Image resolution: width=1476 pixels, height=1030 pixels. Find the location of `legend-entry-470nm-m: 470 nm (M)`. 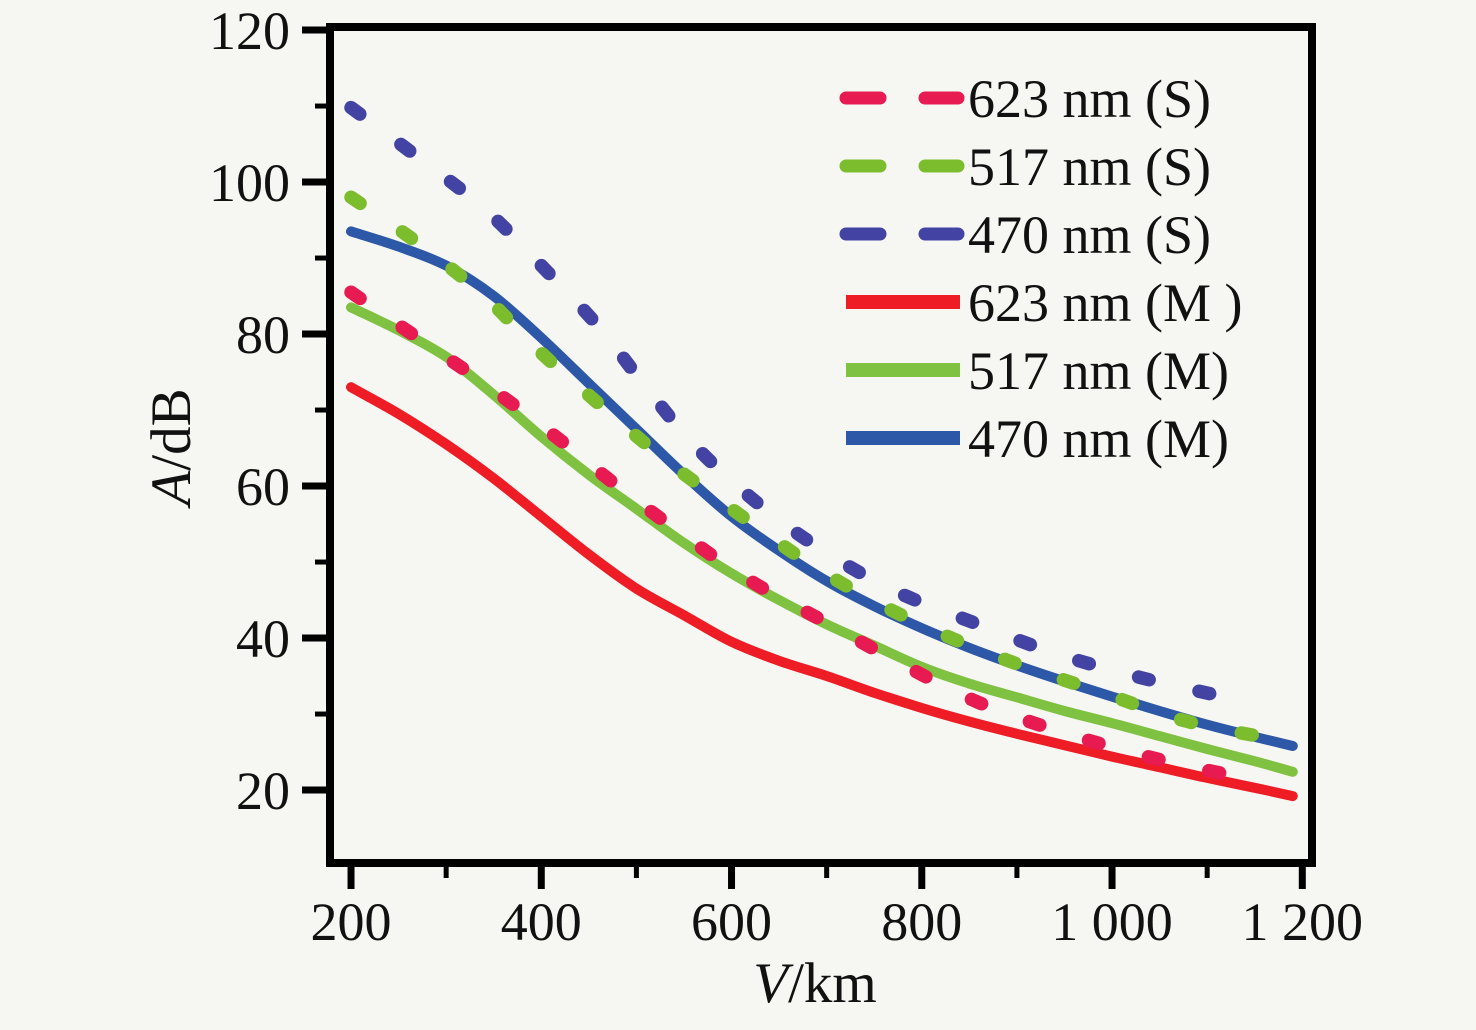

legend-entry-470nm-m: 470 nm (M) is located at coordinates (1037, 439).